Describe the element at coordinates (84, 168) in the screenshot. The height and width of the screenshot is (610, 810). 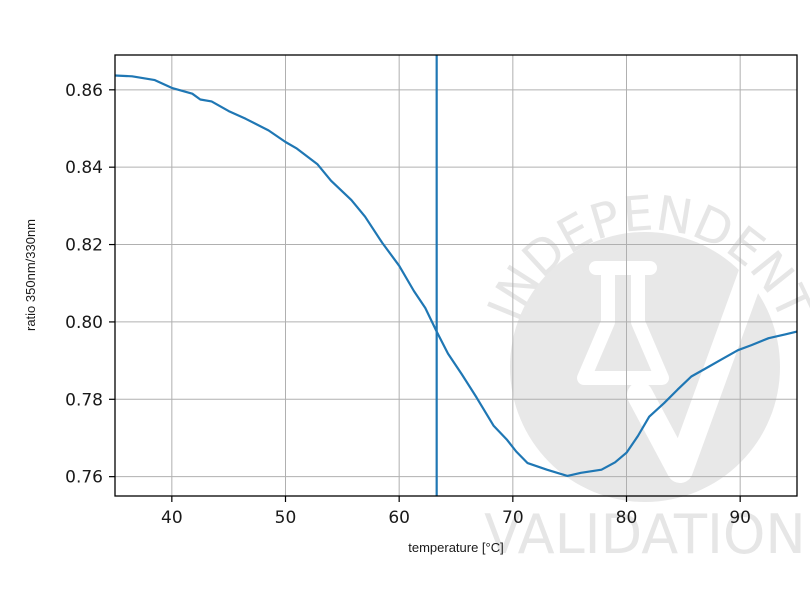
I see `y-tick-label: 0.84` at that location.